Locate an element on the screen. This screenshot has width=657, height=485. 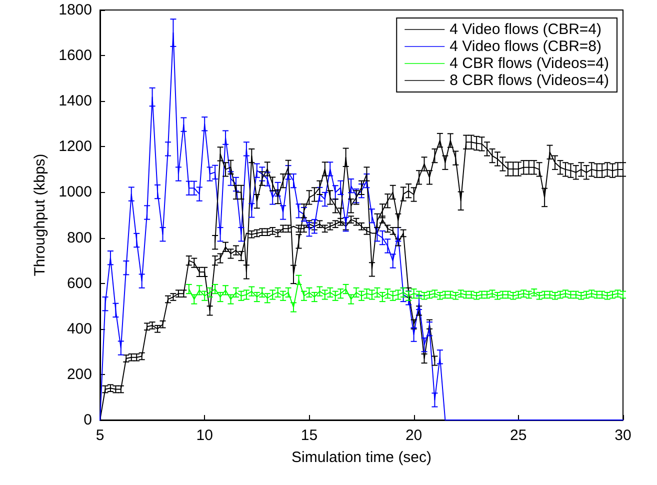
x-tick-label: 15 is located at coordinates (309, 435).